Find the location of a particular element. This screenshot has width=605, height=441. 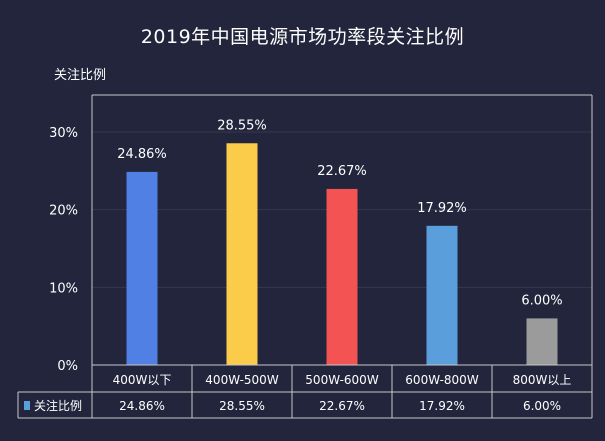

table-value: 17.92% is located at coordinates (442, 406).